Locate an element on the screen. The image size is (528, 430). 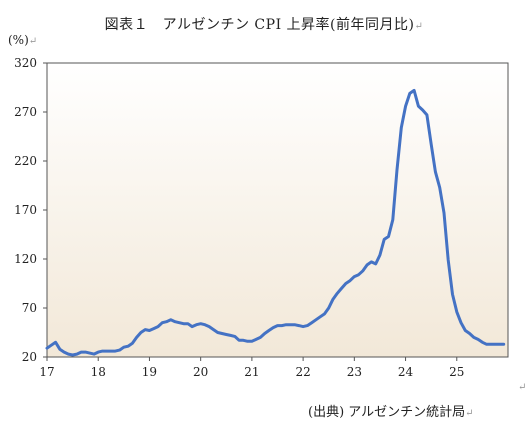
source-note: (出典) アルゼンチン統計局↵ is located at coordinates (391, 410).